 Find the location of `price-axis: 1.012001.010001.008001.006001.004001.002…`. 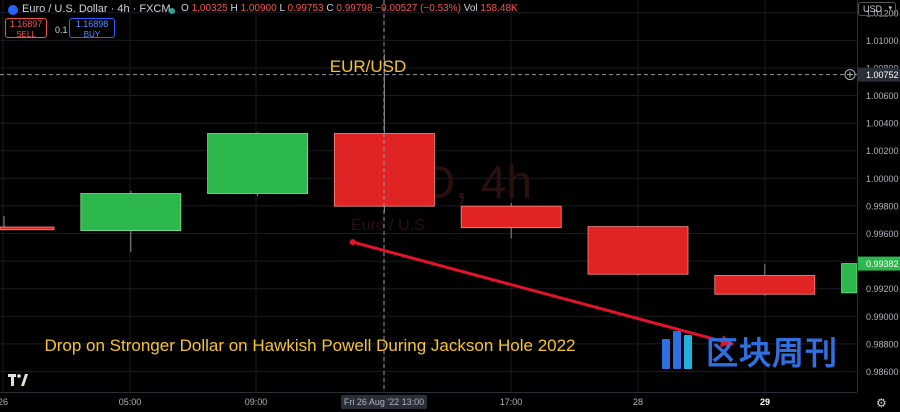

price-axis: 1.012001.010001.008001.006001.004001.002… is located at coordinates (878, 206).